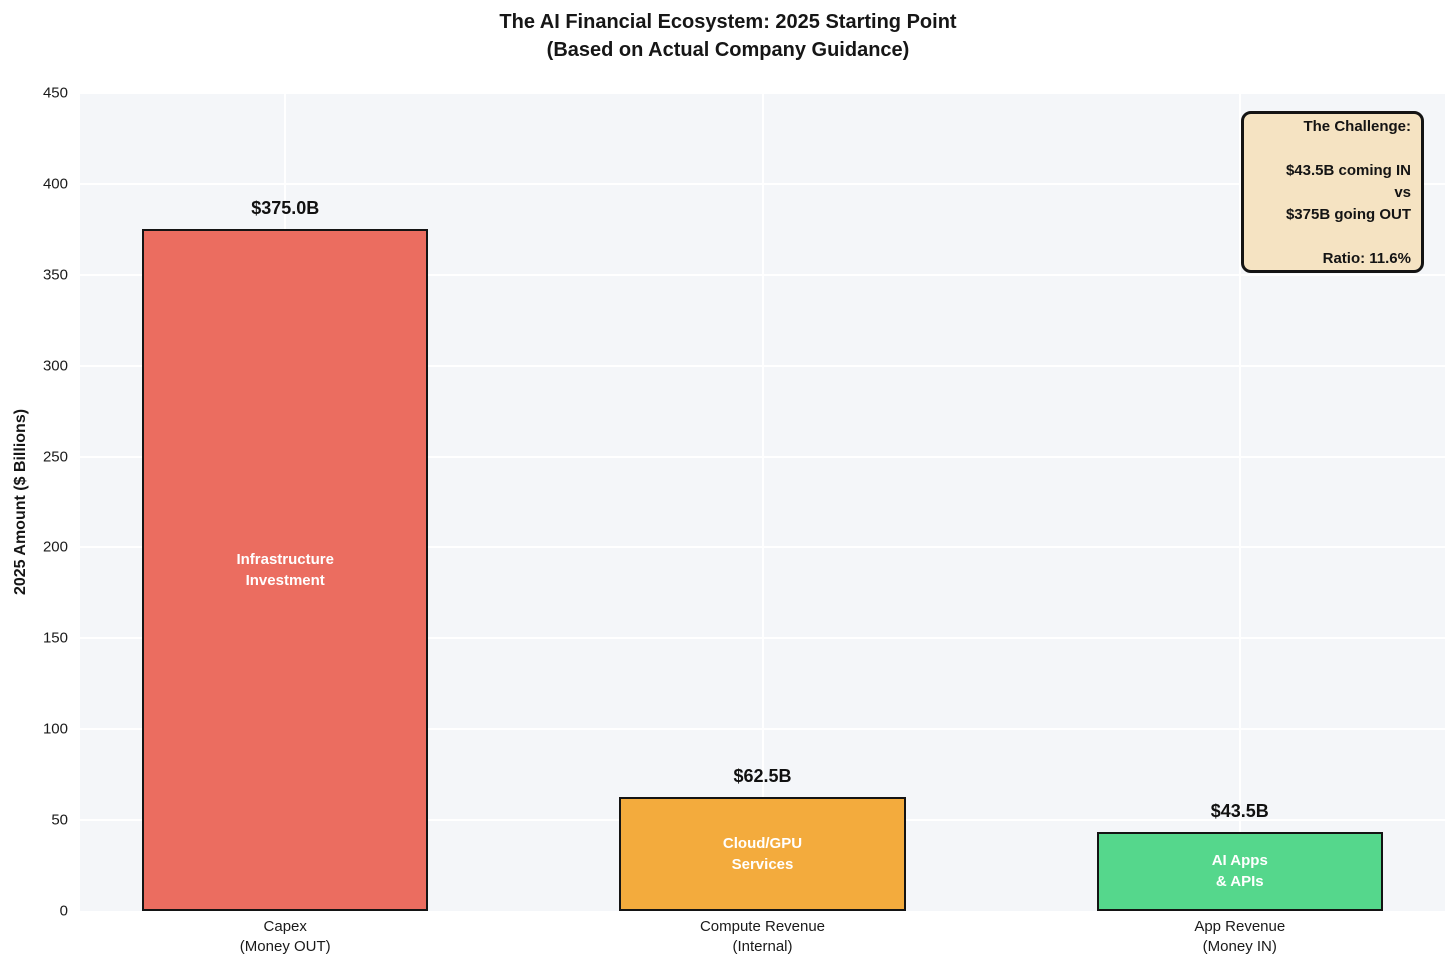 The width and height of the screenshot is (1456, 968). What do you see at coordinates (285, 208) in the screenshot?
I see `bar-value-label: $375.0B` at bounding box center [285, 208].